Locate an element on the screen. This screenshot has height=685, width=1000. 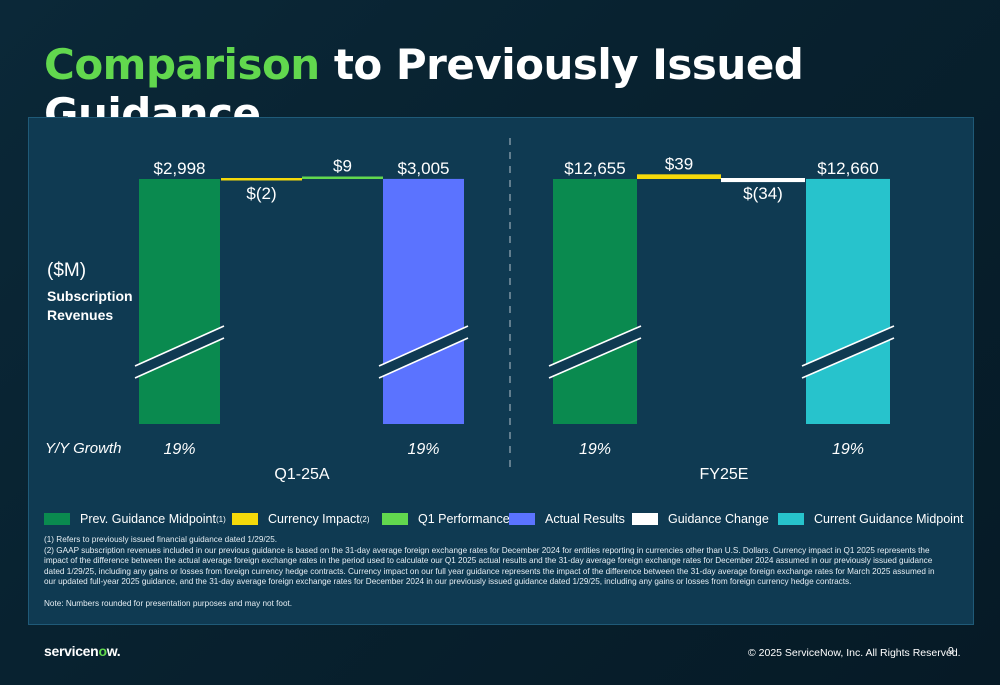
legend-label: Currency Impact is located at coordinates (314, 519).